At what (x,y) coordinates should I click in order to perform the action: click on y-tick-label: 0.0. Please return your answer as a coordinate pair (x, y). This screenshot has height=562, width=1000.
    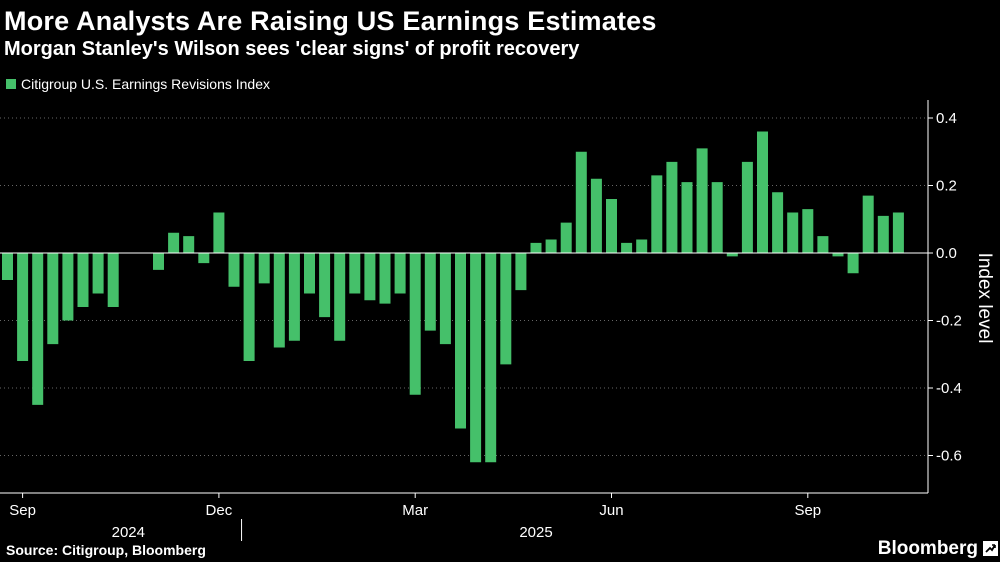
    Looking at the image, I should click on (946, 253).